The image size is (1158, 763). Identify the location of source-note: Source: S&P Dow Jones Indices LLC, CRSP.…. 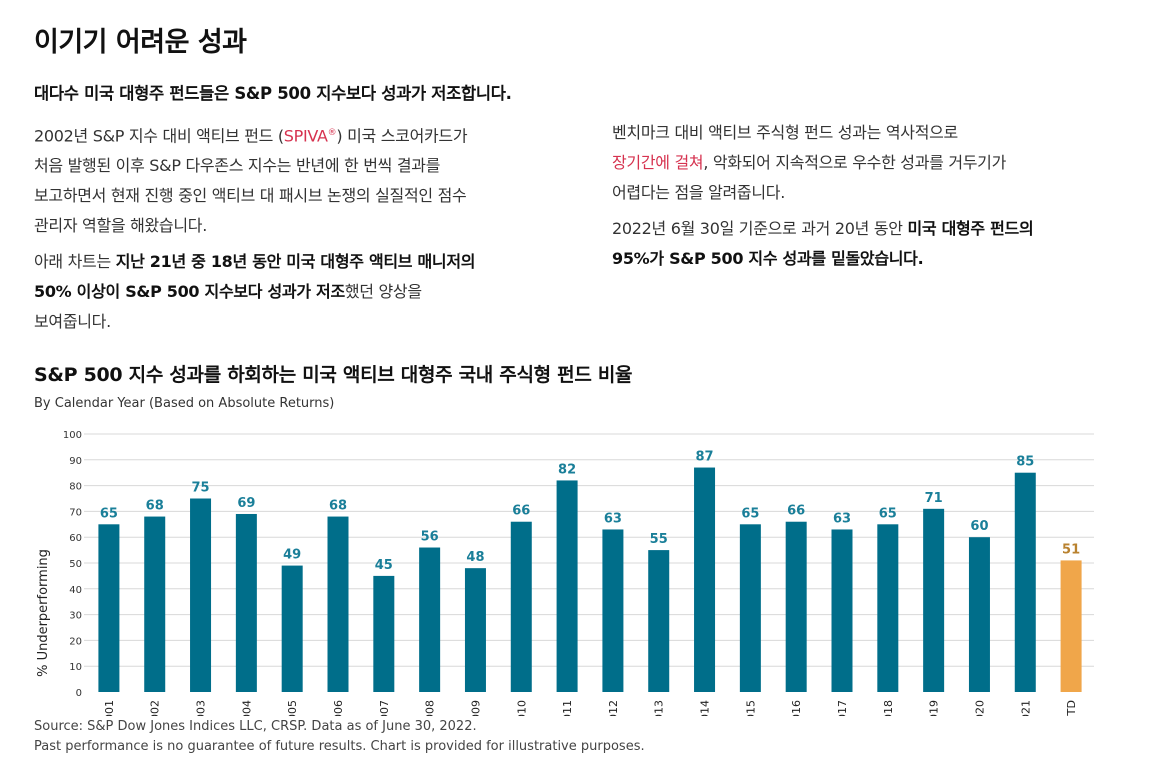
(255, 726).